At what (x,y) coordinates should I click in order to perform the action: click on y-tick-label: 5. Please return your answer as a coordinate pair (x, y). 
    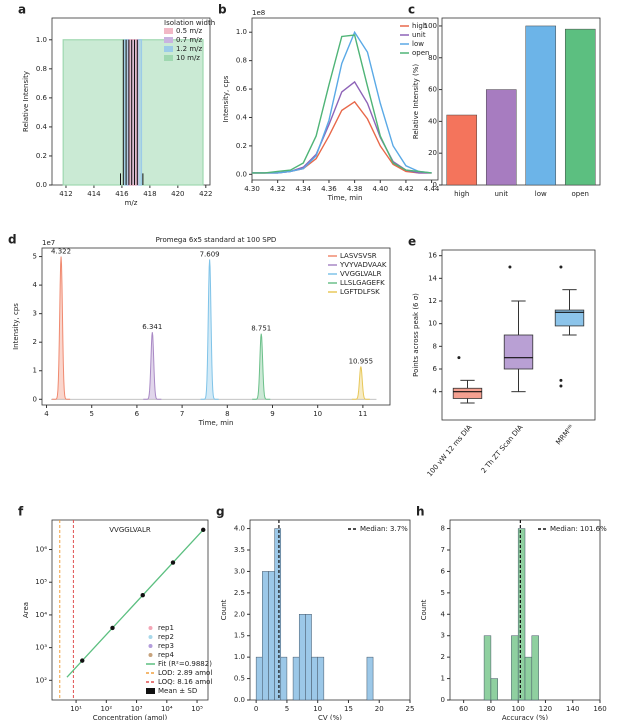
    Looking at the image, I should click on (35, 257).